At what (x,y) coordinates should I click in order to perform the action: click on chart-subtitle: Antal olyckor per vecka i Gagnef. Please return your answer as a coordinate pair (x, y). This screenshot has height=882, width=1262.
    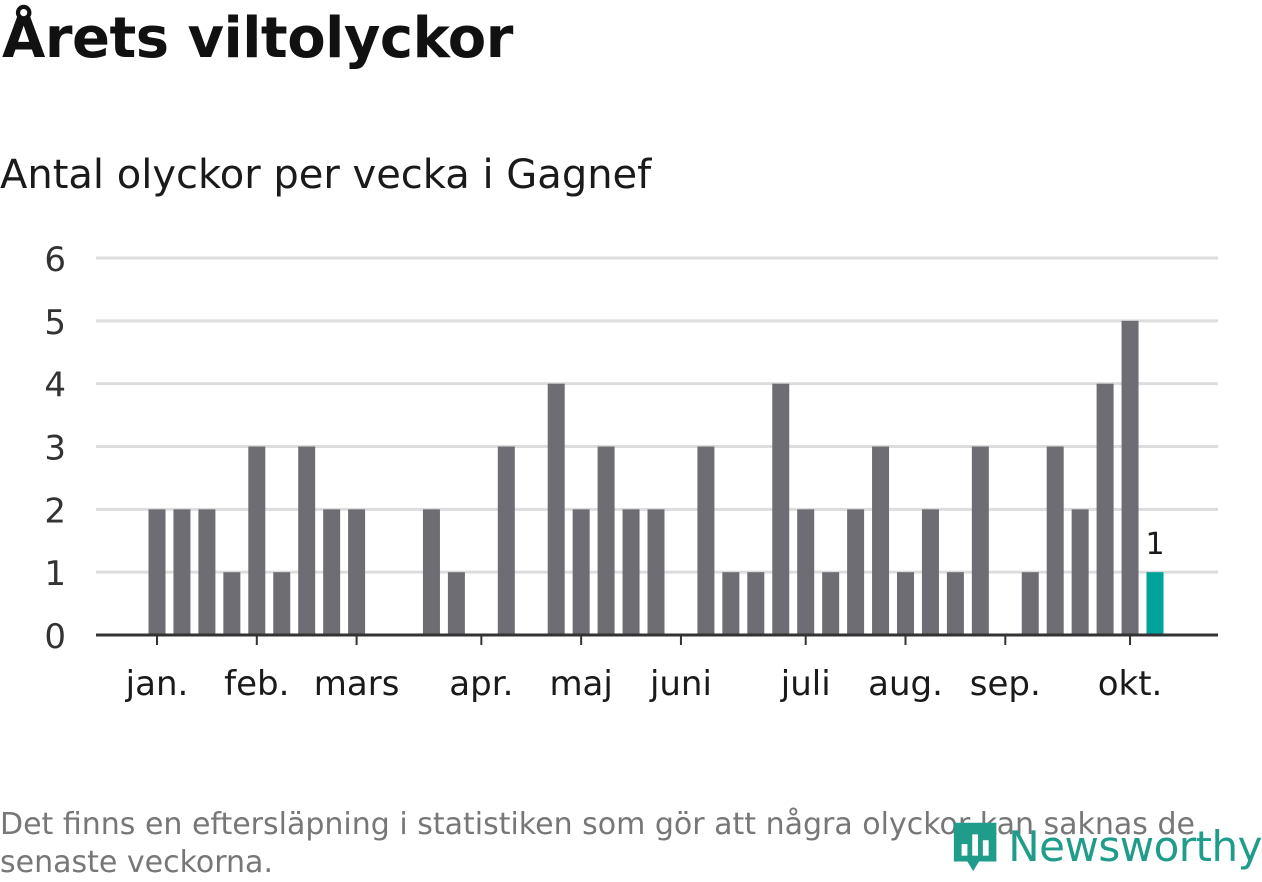
    Looking at the image, I should click on (326, 175).